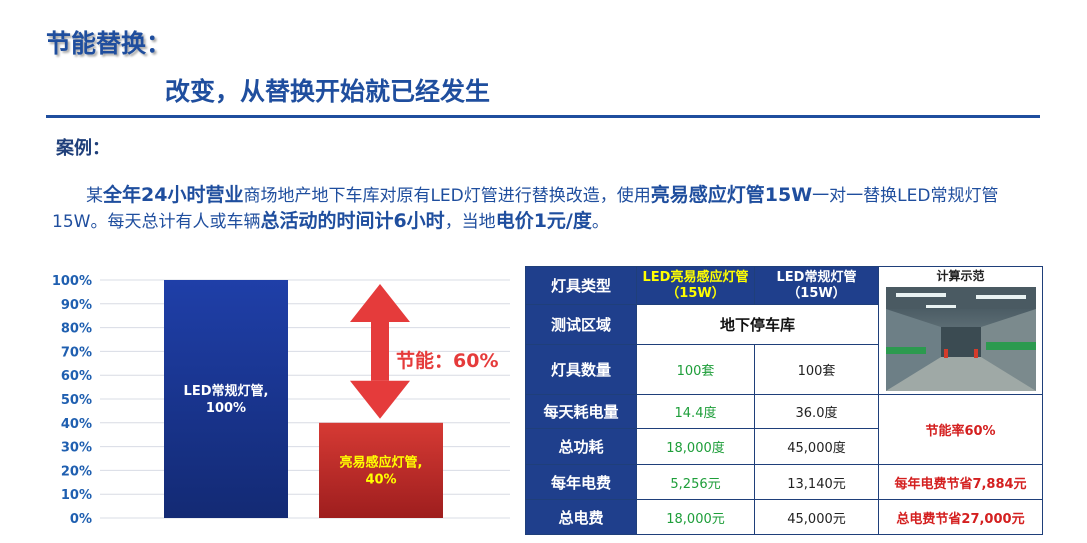  Describe the element at coordinates (447, 360) in the screenshot. I see `savings-annotation: 节能：60%` at that location.